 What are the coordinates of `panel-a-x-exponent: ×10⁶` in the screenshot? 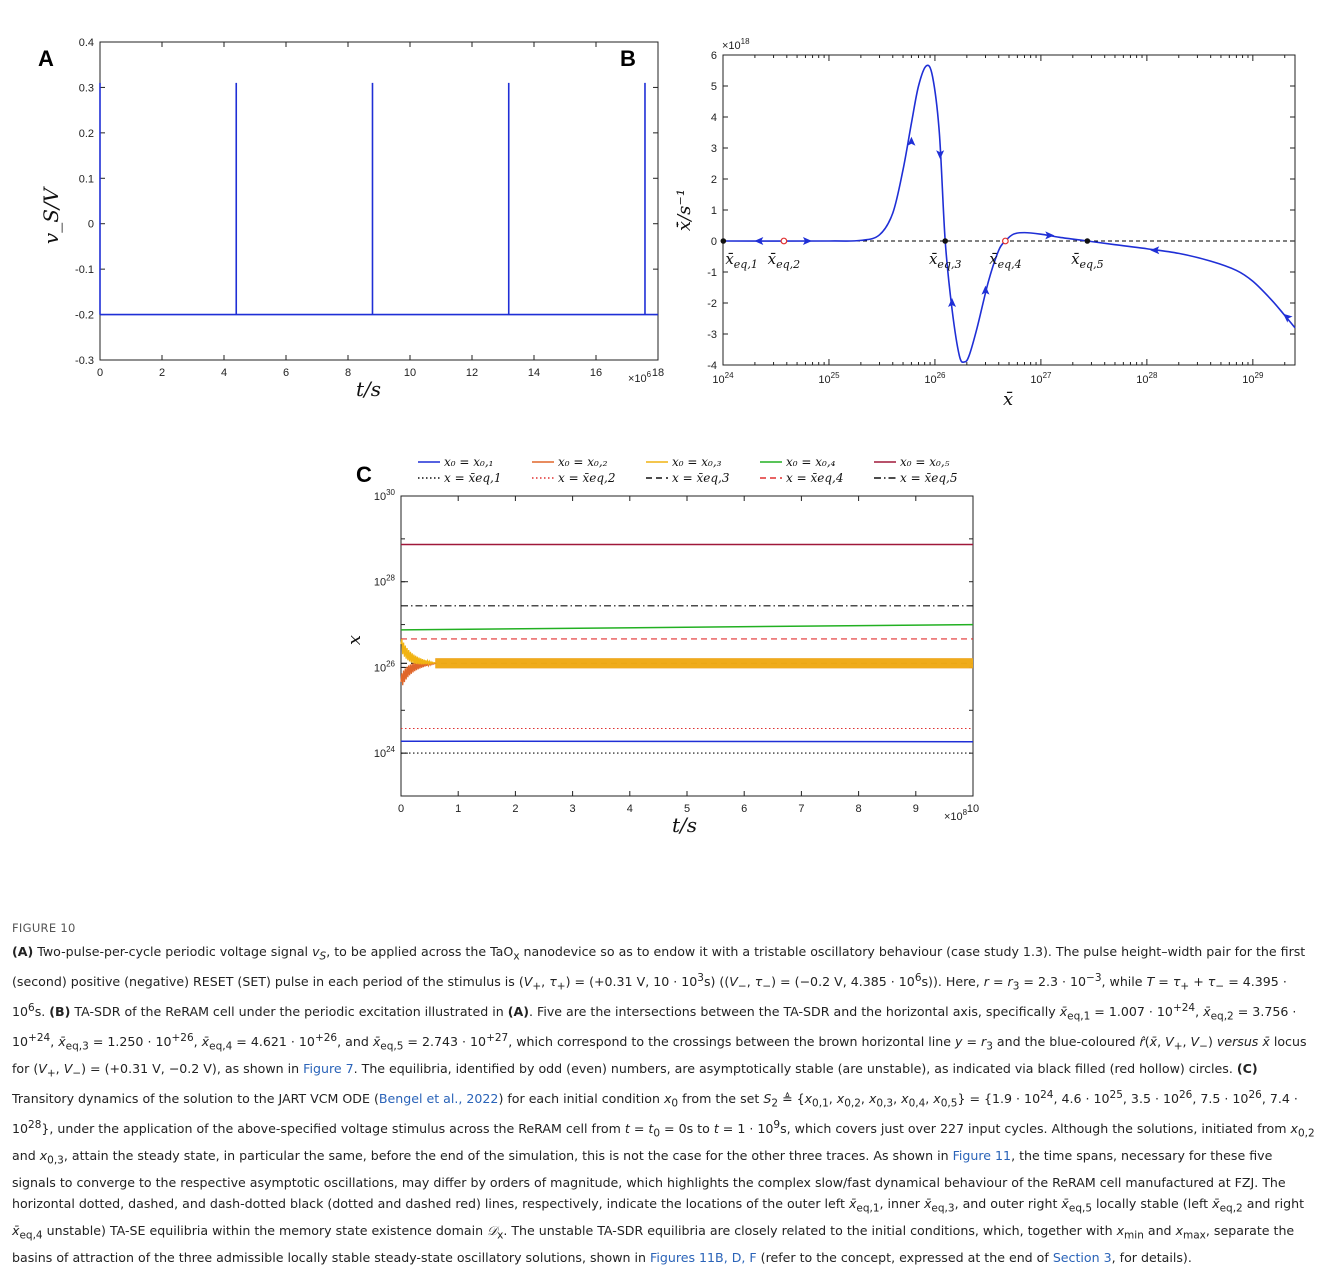 It's located at (640, 377).